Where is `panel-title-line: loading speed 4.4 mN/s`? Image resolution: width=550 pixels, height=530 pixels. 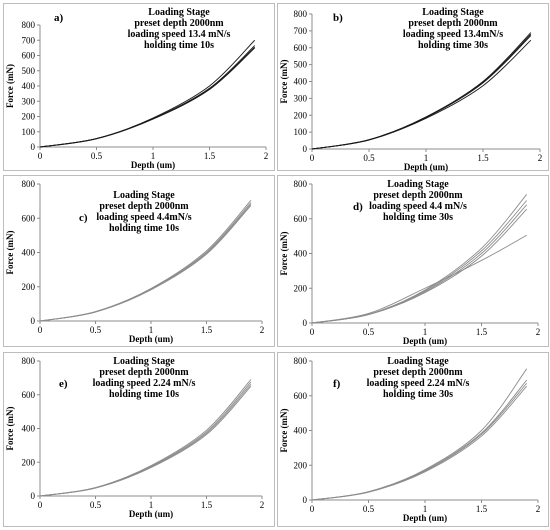 panel-title-line: loading speed 4.4 mN/s is located at coordinates (418, 206).